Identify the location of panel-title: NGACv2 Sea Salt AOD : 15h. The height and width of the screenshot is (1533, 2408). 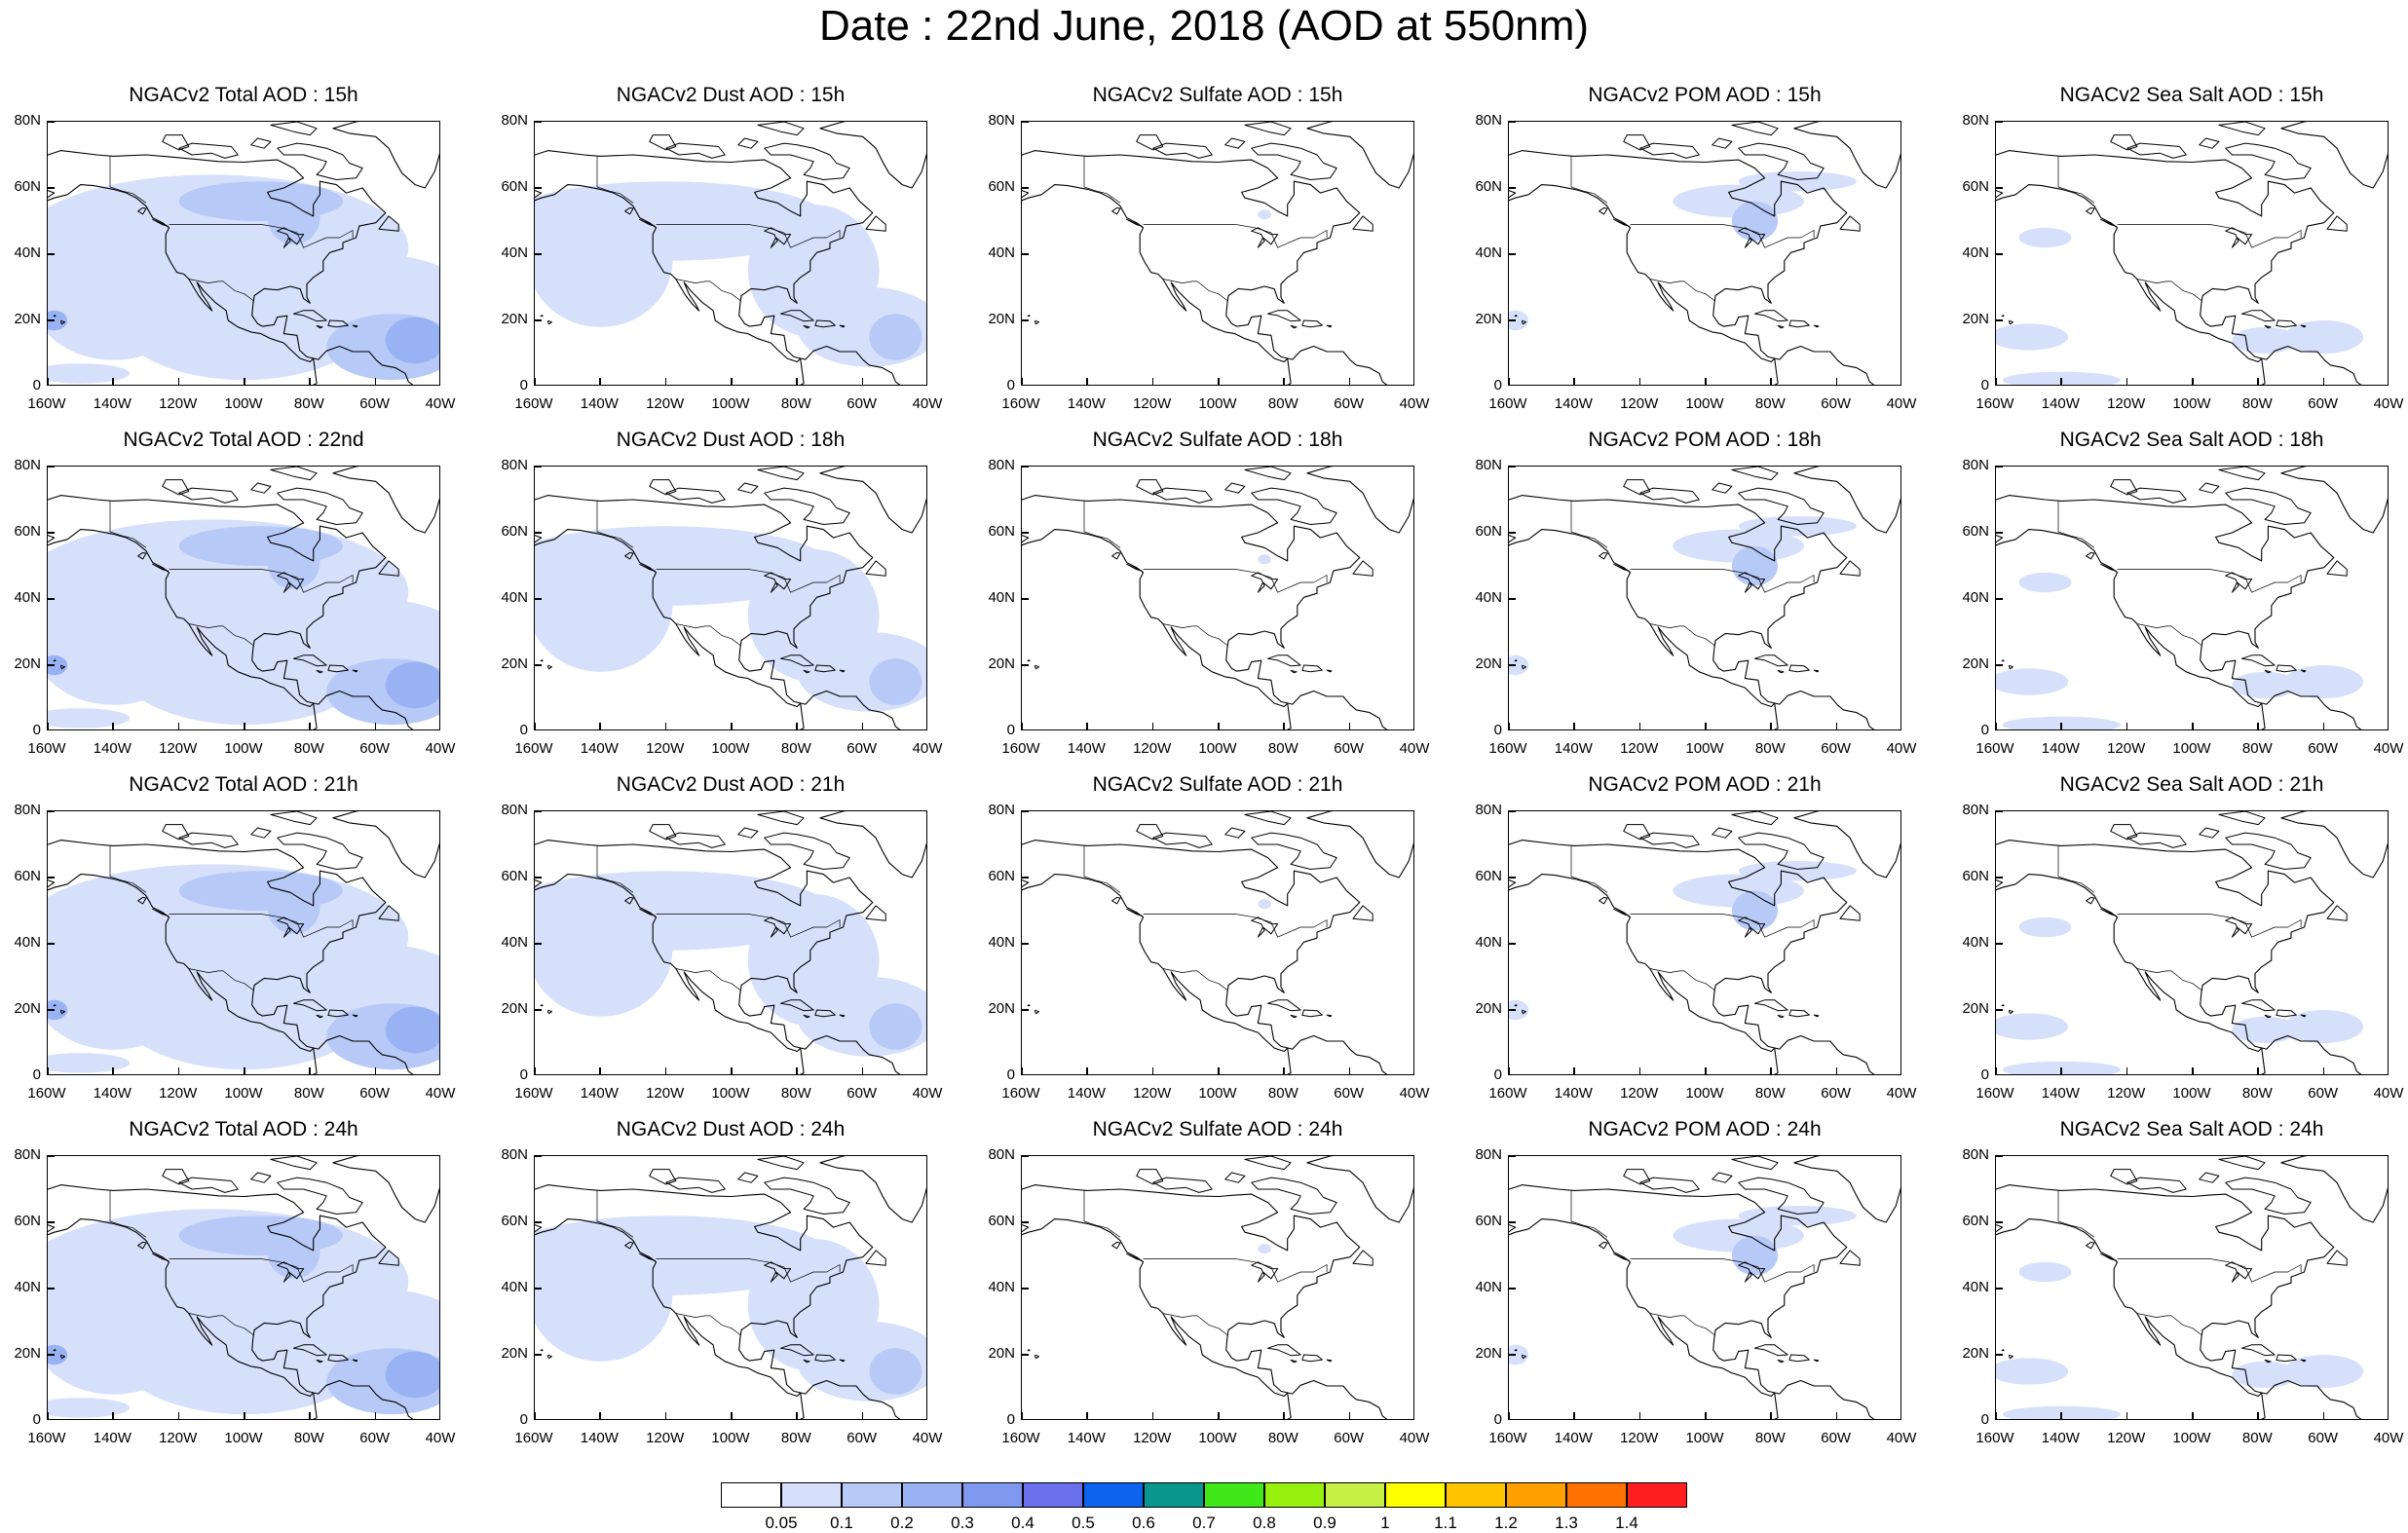
(2191, 95).